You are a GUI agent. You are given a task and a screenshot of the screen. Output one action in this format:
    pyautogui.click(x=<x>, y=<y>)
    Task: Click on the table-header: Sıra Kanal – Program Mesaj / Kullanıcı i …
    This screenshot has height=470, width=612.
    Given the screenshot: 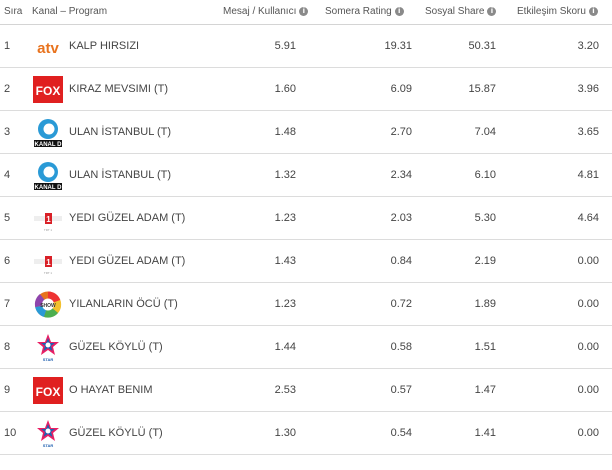 What is the action you would take?
    pyautogui.click(x=306, y=12)
    